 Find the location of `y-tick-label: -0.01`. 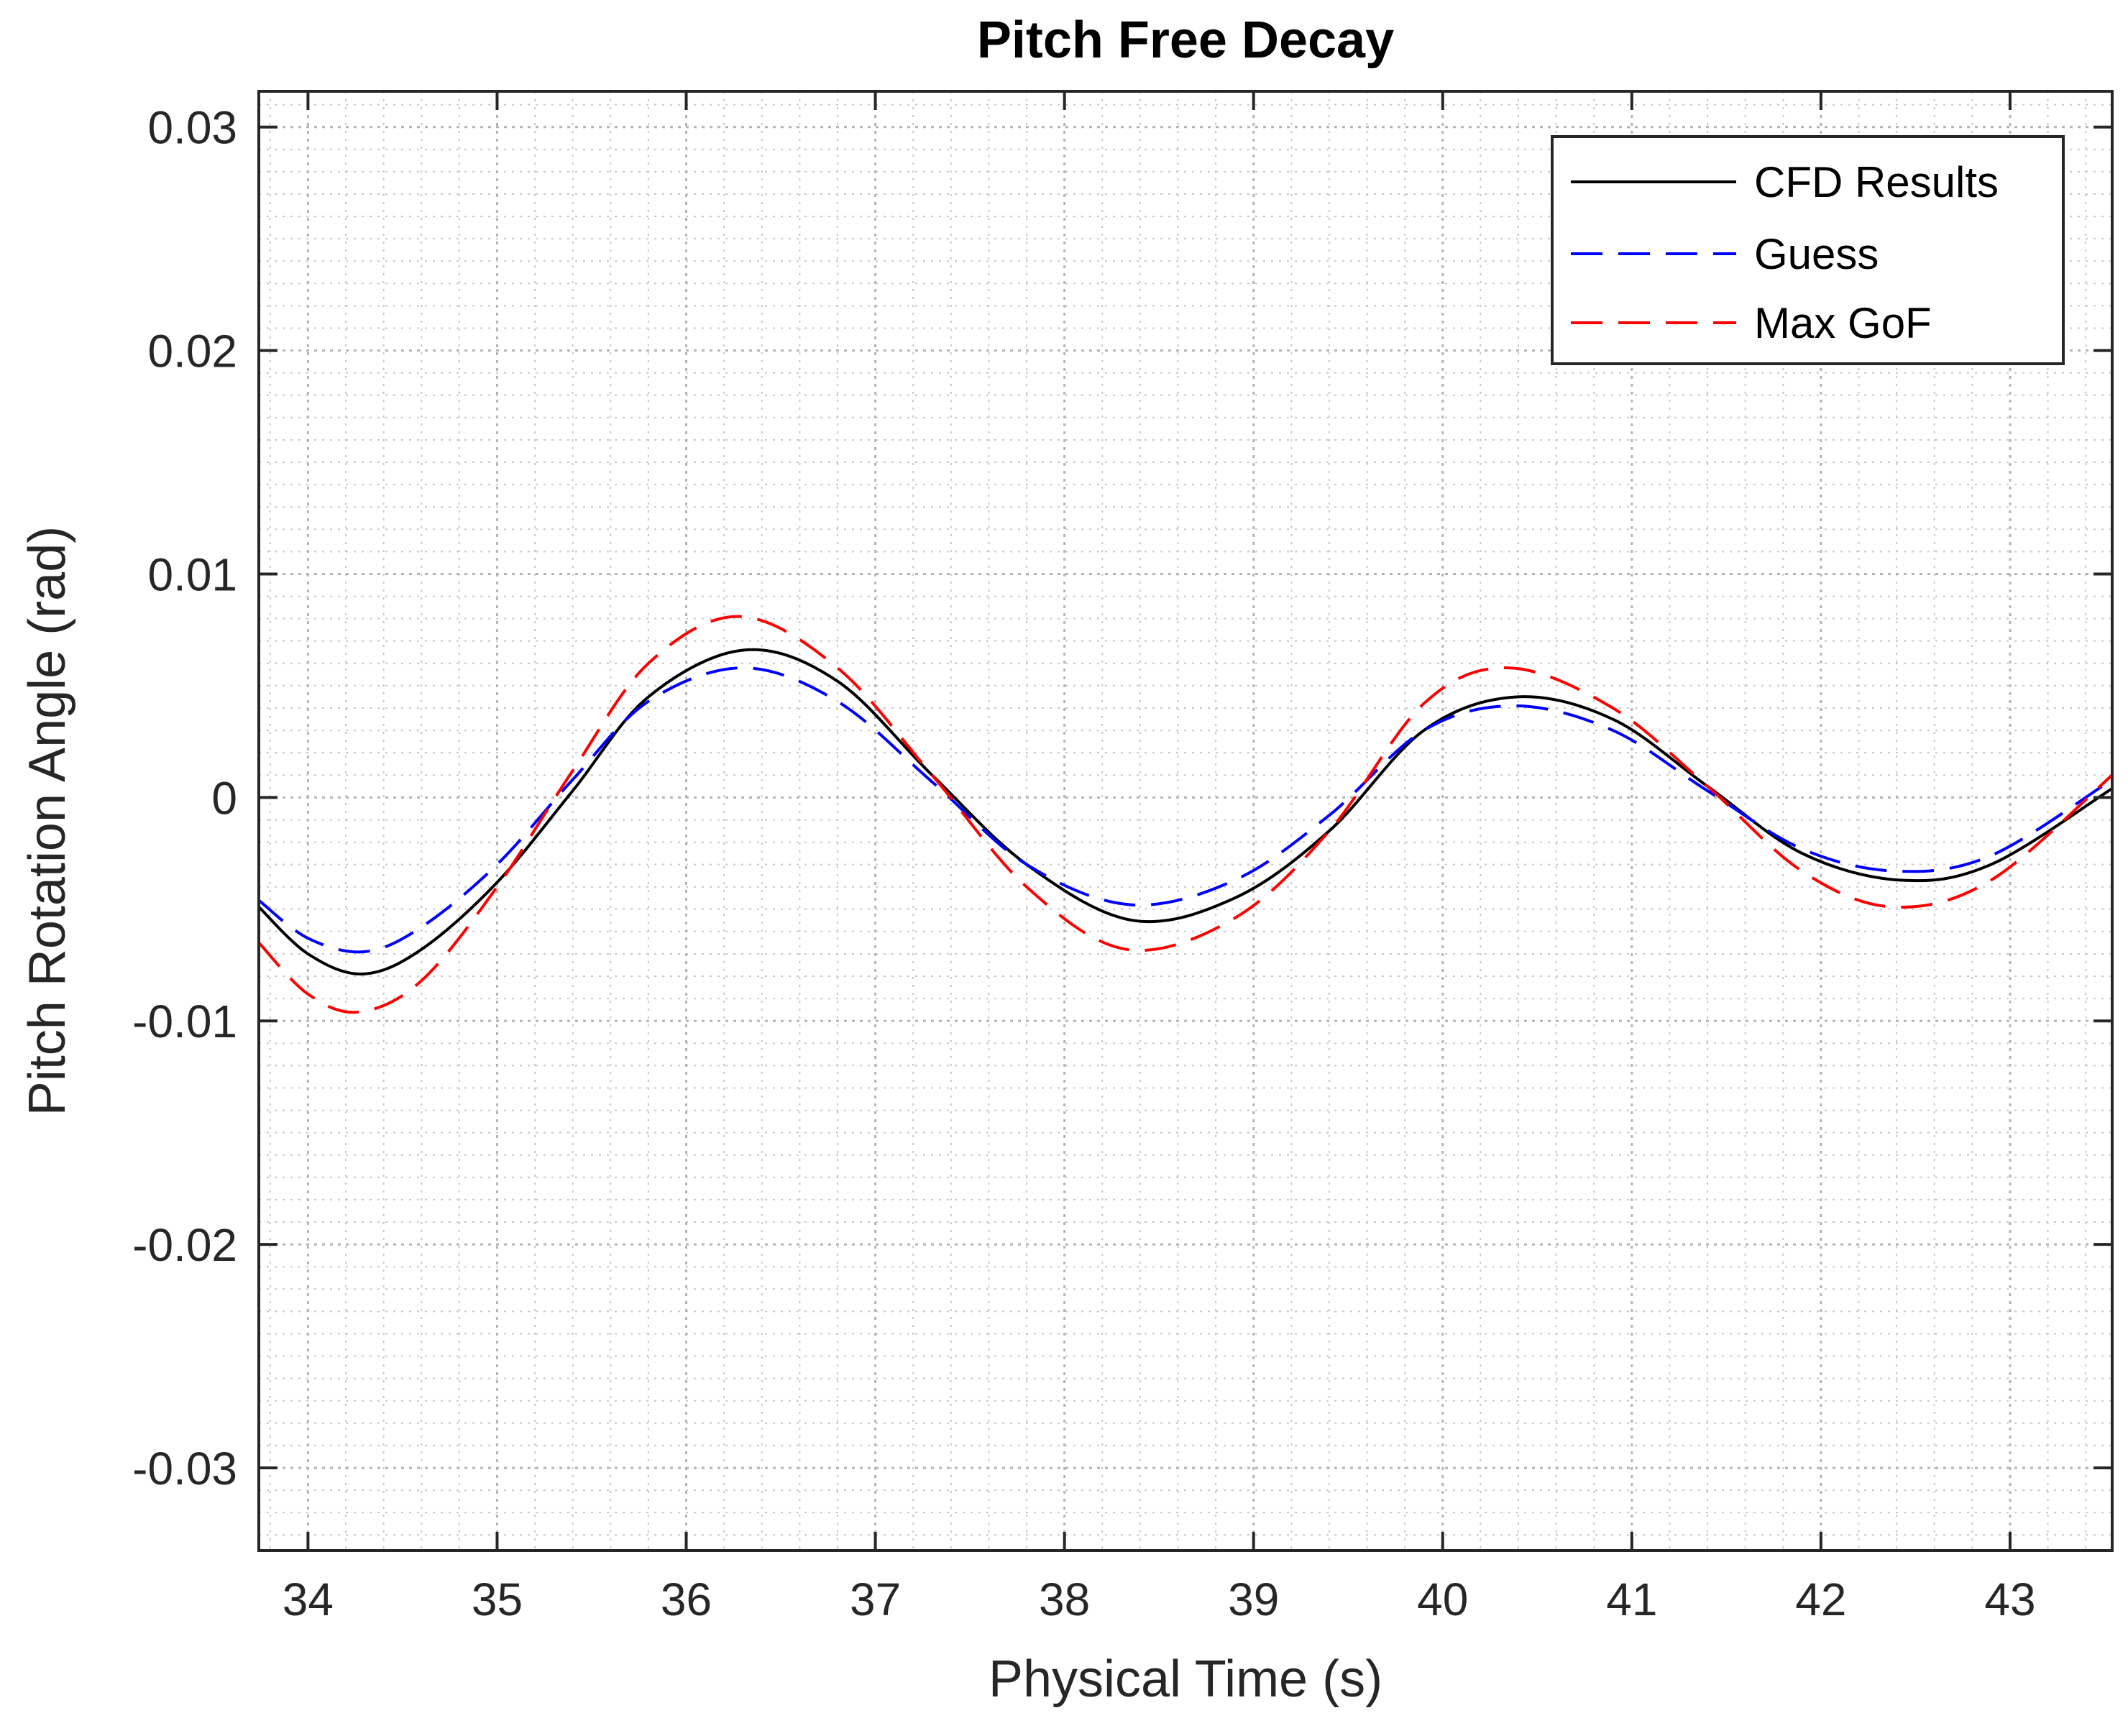

y-tick-label: -0.01 is located at coordinates (184, 1021).